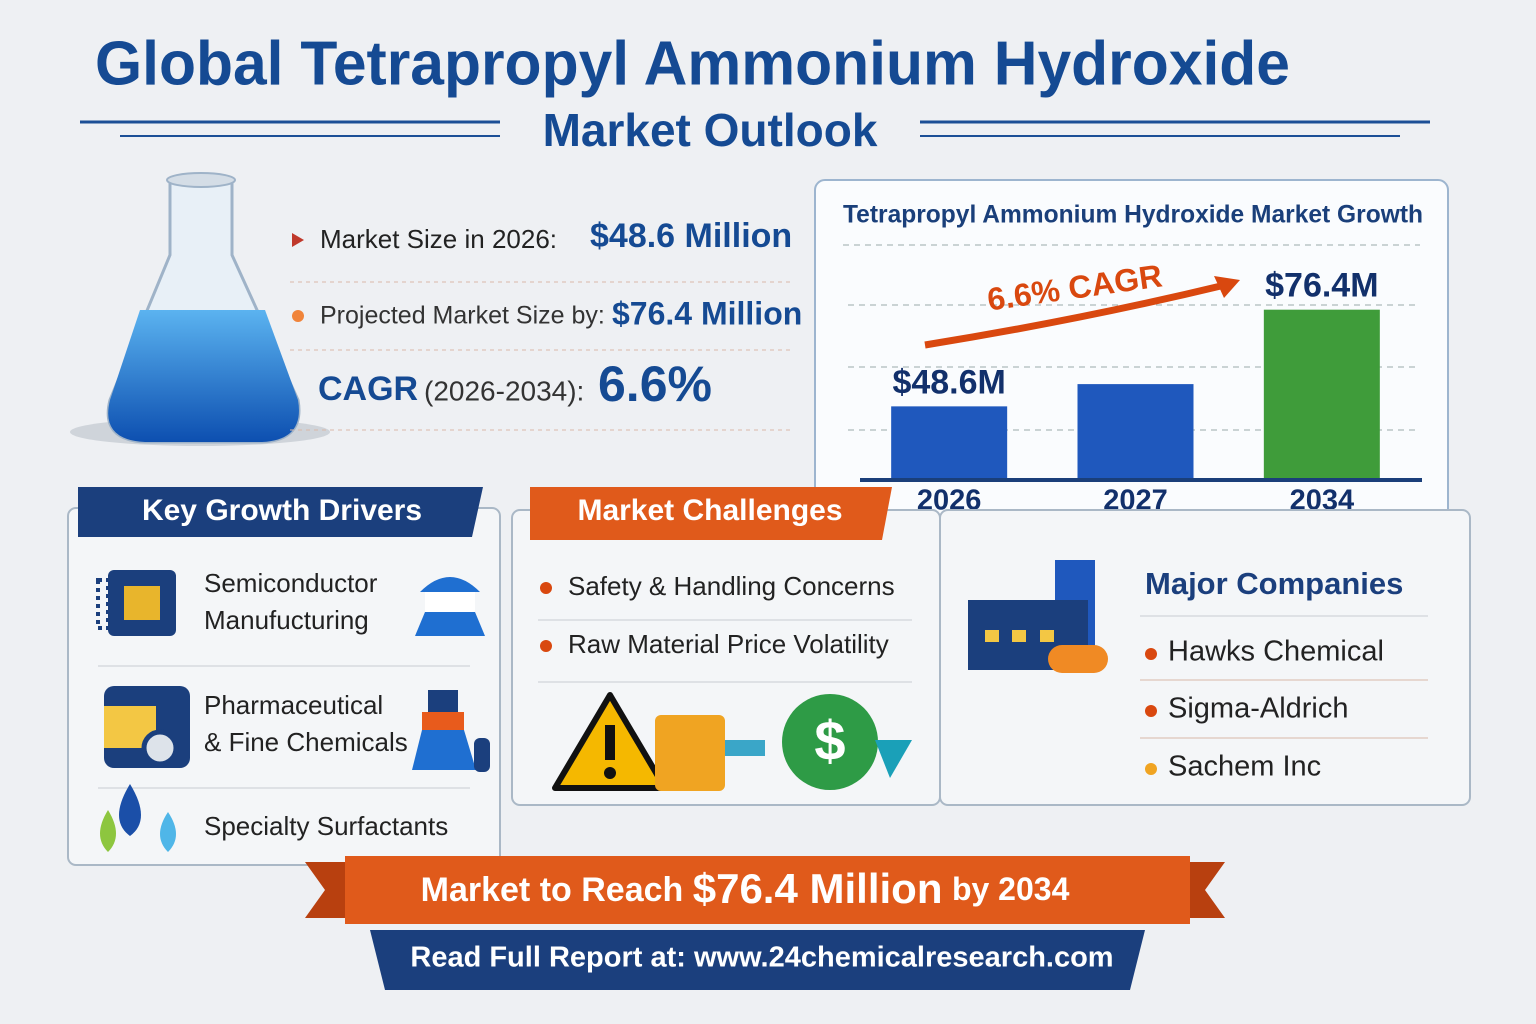 The height and width of the screenshot is (1024, 1536). What do you see at coordinates (692, 63) in the screenshot?
I see `title: Global Tetrapropyl Ammonium Hydroxide` at bounding box center [692, 63].